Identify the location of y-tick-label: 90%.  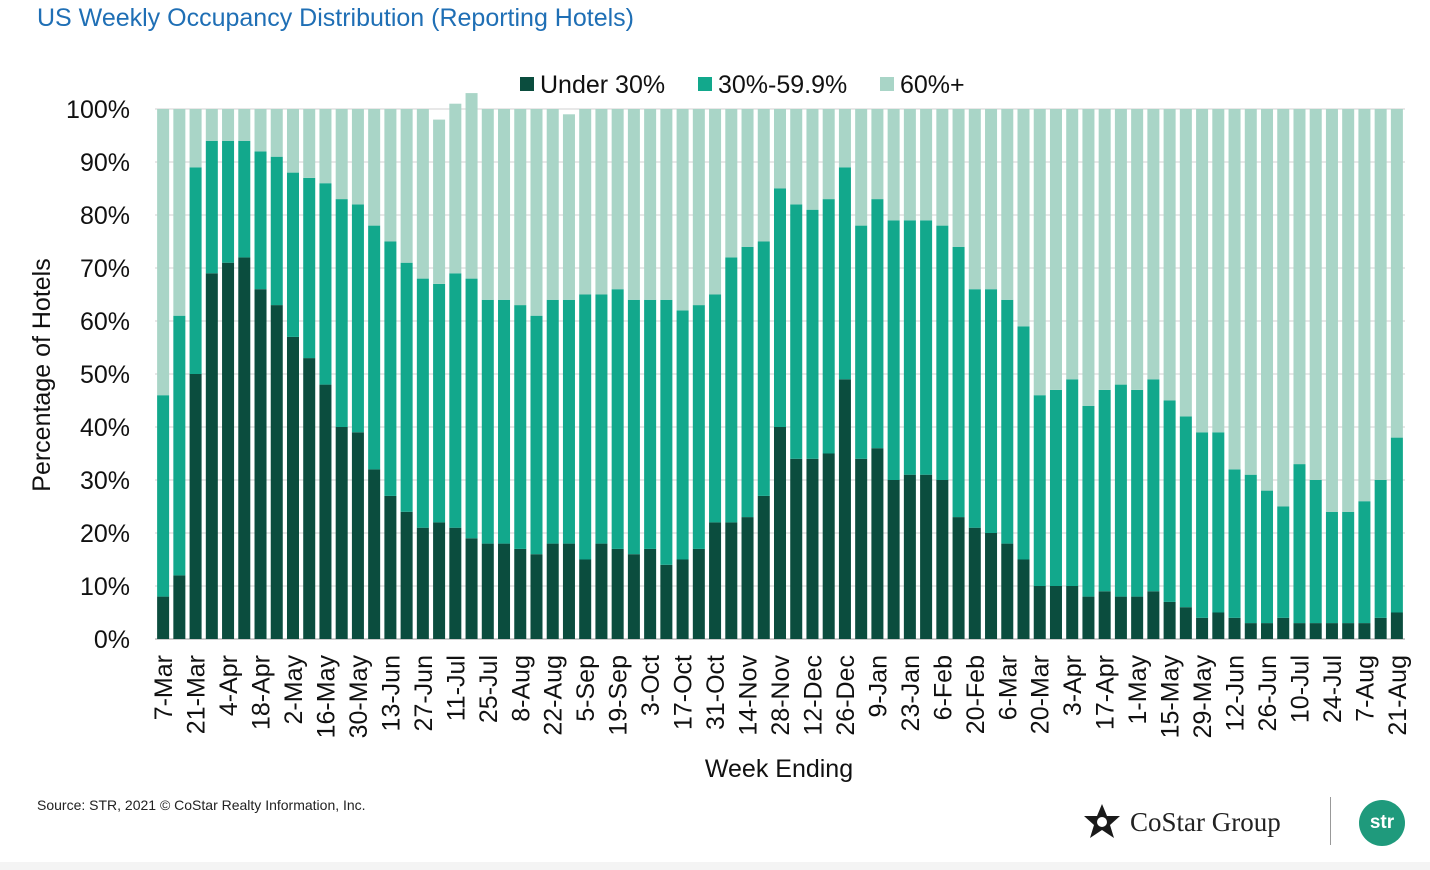
(105, 163).